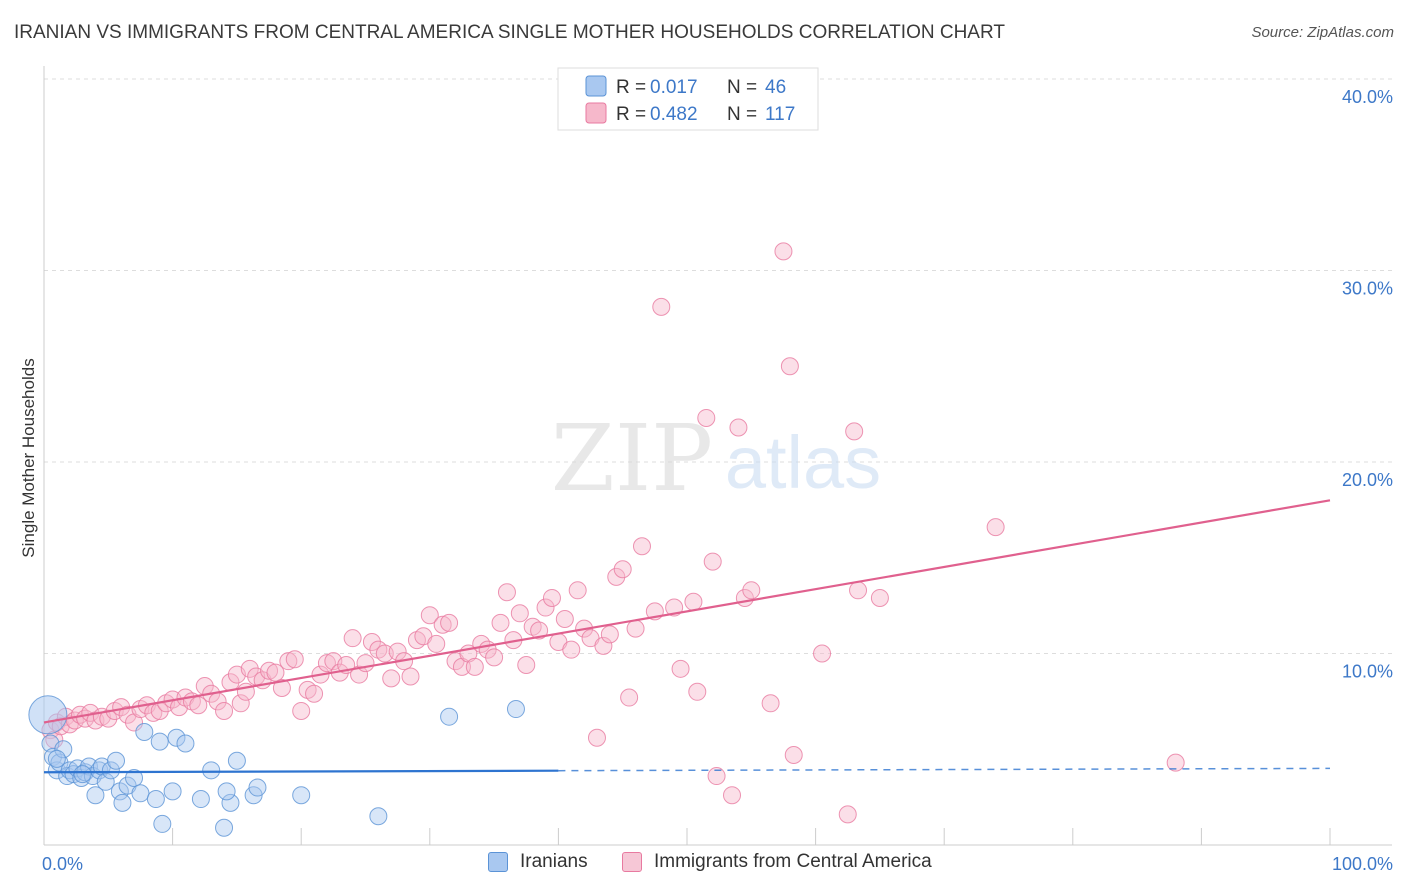  What do you see at coordinates (1367, 480) in the screenshot?
I see `y-tick-label: 20.0%` at bounding box center [1367, 480].